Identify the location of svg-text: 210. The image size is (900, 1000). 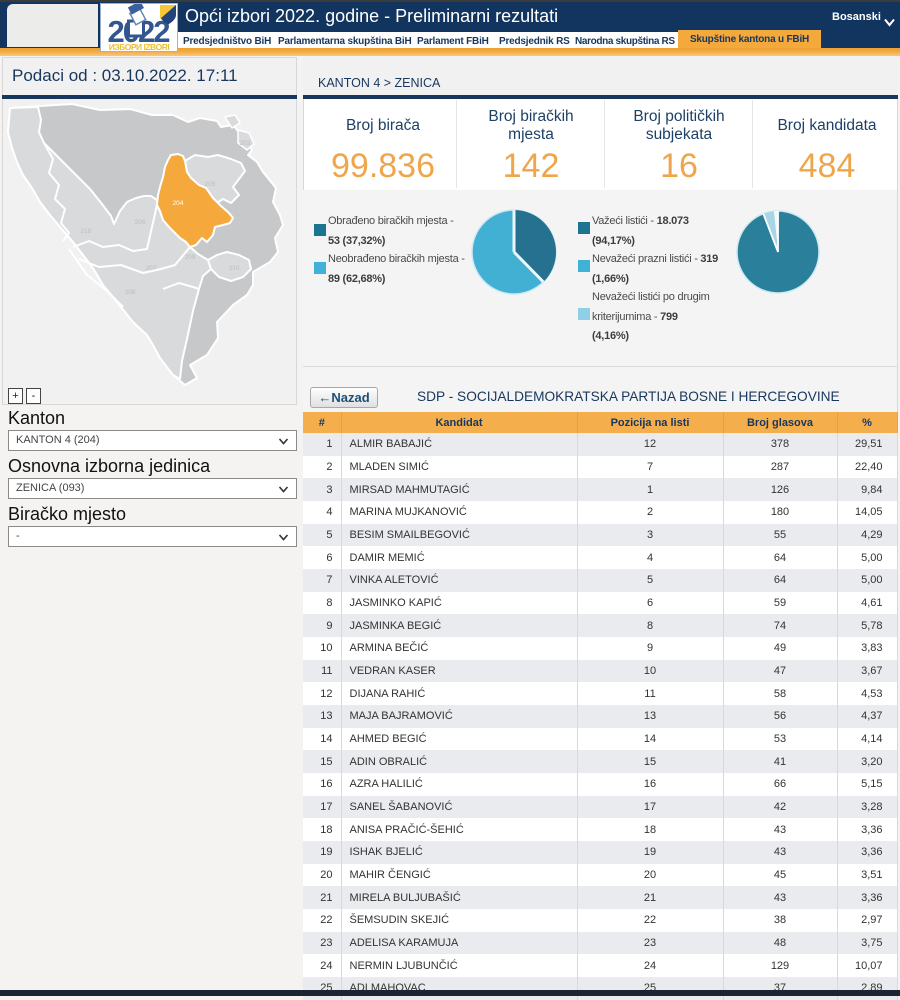
(234, 268).